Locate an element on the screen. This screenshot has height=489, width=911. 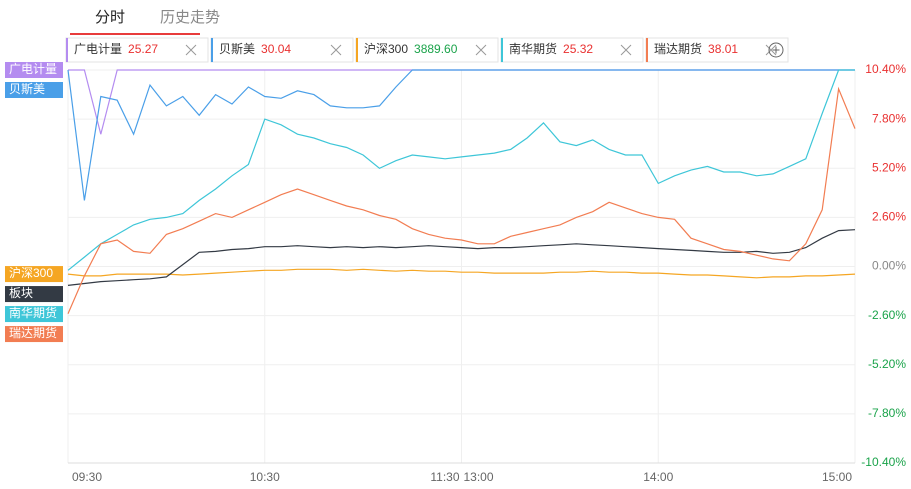
legend-price: 3889.60 is located at coordinates (436, 49).